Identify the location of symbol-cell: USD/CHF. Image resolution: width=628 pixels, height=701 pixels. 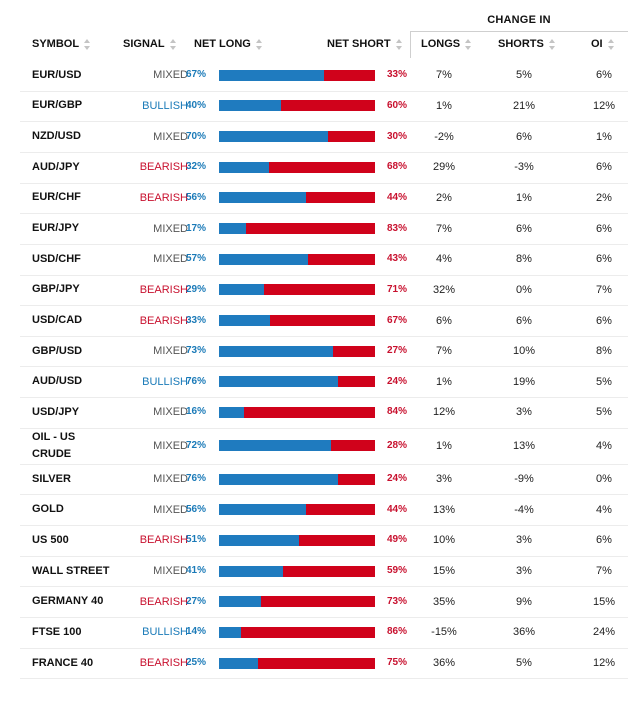
(56, 258).